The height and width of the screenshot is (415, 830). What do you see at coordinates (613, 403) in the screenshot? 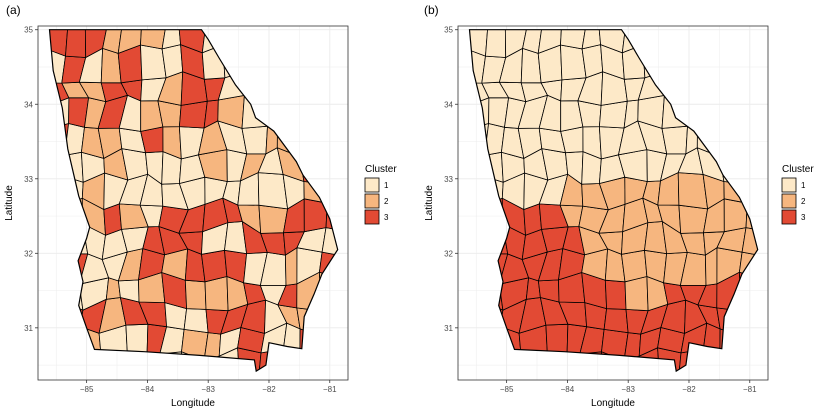
I see `x-axis-title-b: Longitude` at bounding box center [613, 403].